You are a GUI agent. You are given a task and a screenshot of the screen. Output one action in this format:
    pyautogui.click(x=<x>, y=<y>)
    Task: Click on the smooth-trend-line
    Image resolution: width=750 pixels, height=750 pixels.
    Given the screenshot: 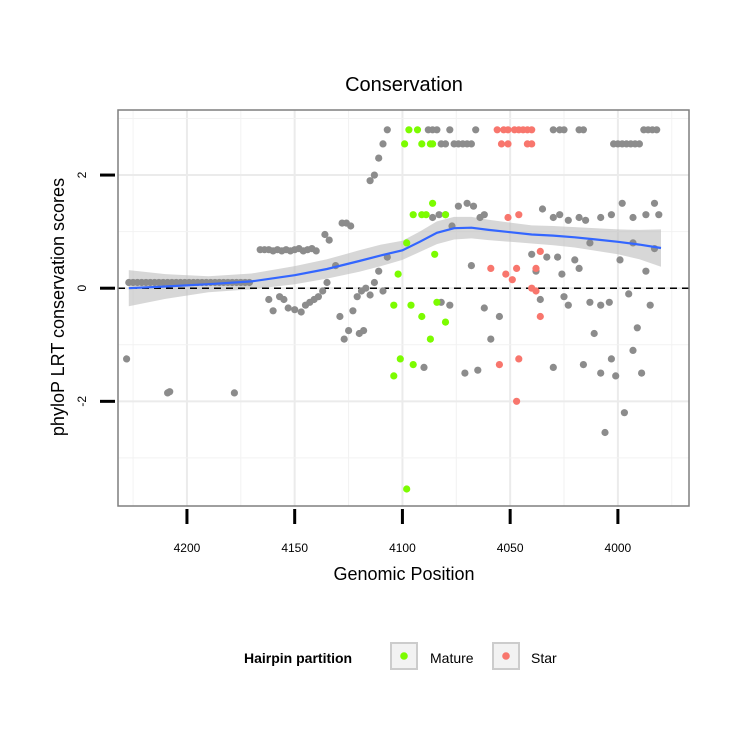 What is the action you would take?
    pyautogui.click(x=395, y=258)
    